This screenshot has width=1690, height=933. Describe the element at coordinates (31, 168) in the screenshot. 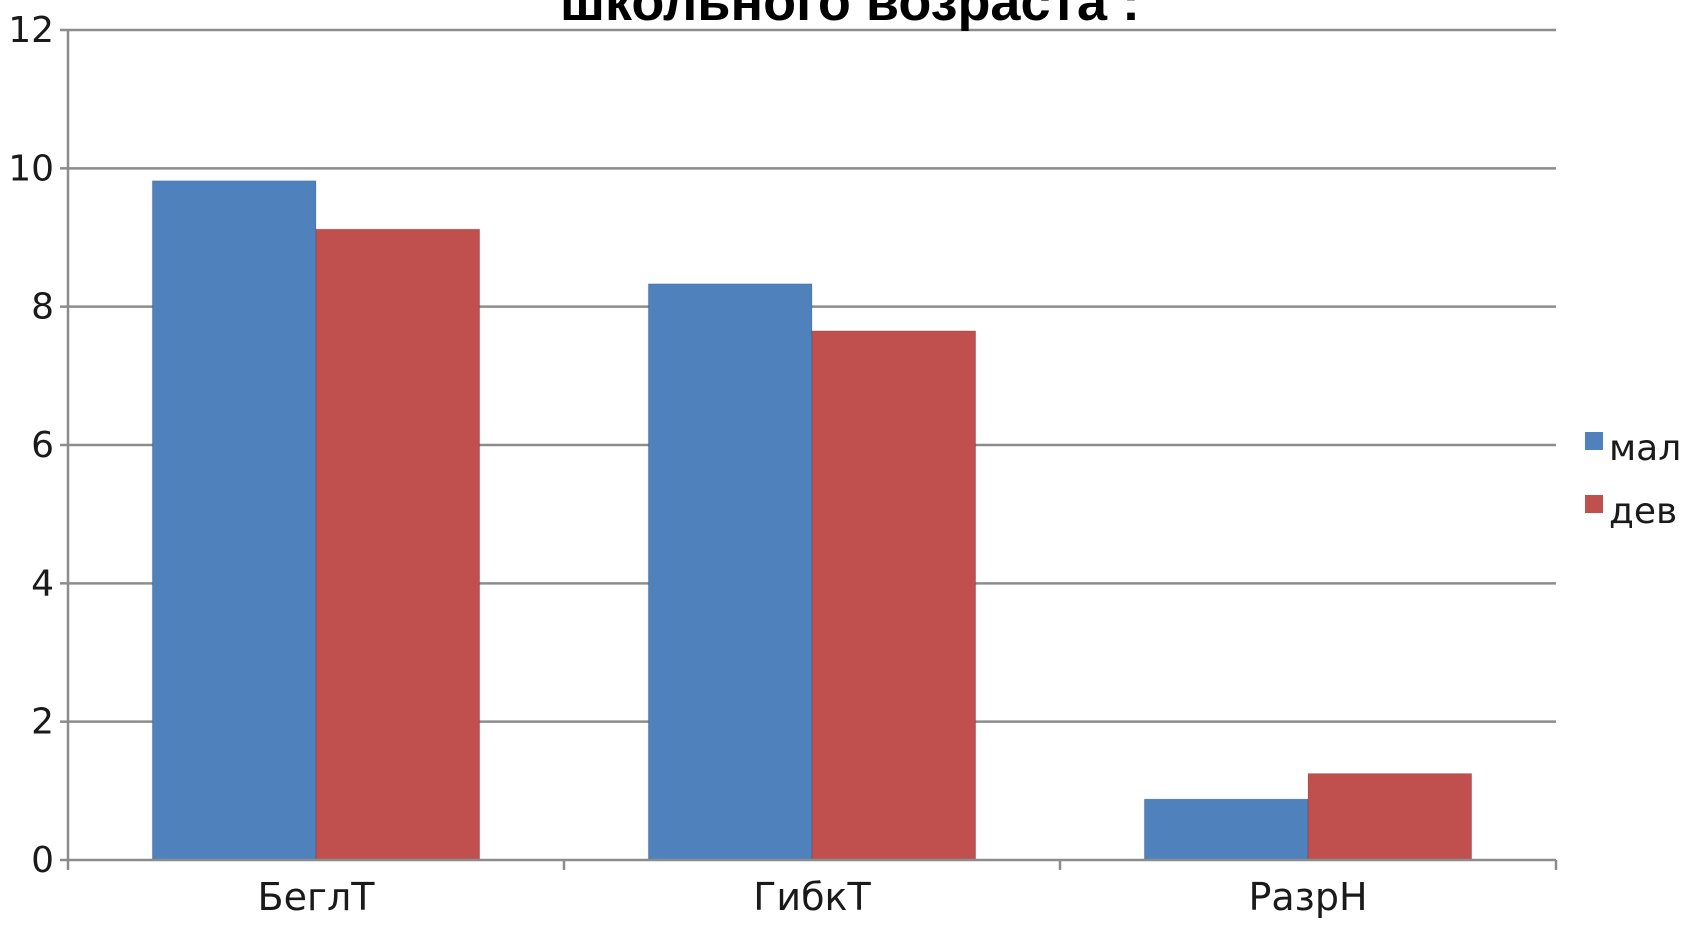

I see `y-tick-label: 10` at that location.